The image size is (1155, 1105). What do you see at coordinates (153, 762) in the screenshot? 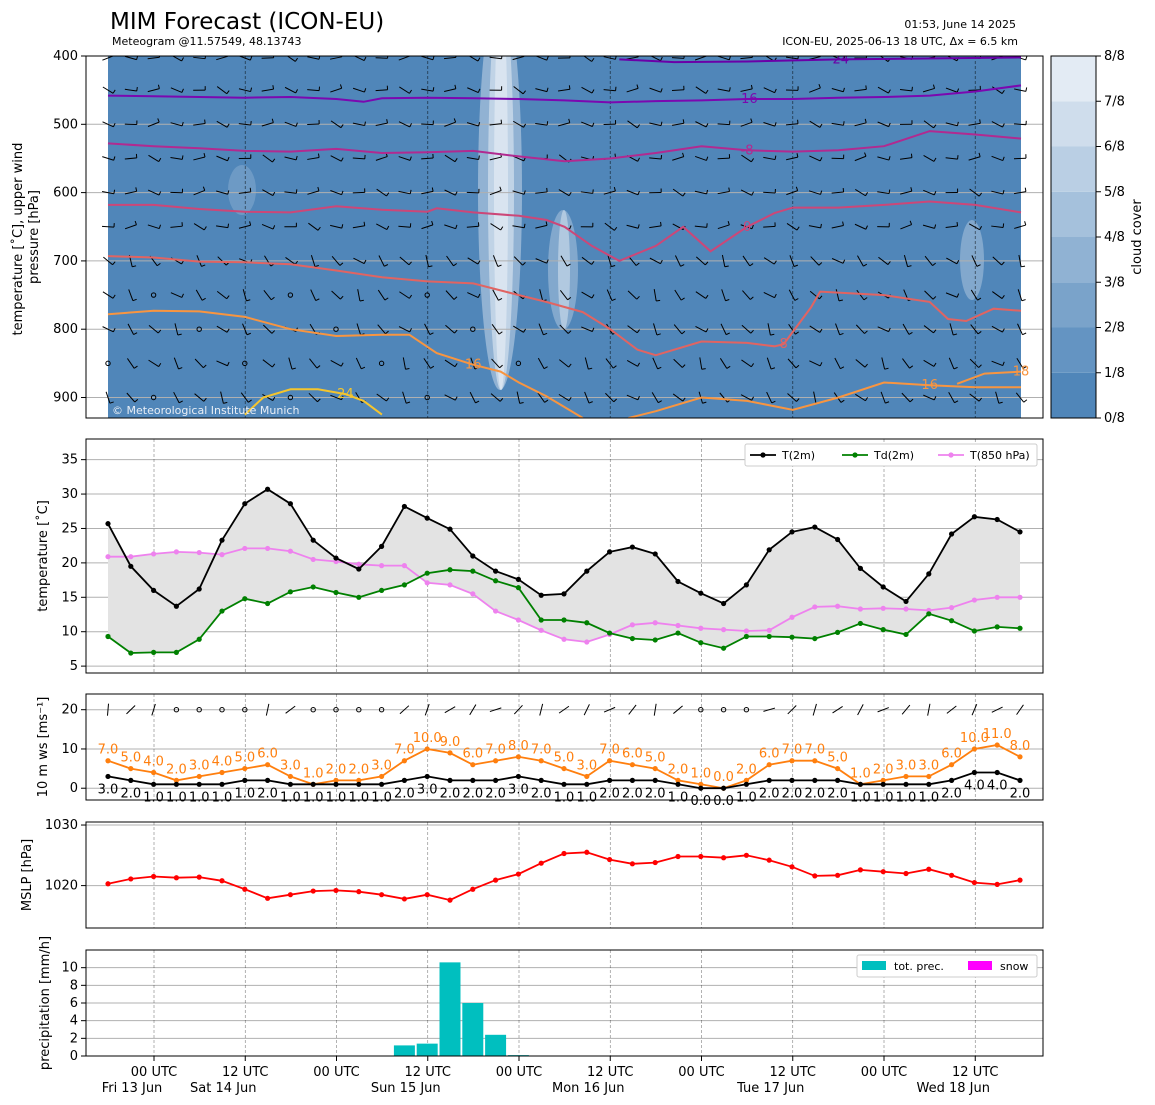
I see `gust-value-label: 4.0` at bounding box center [153, 762].